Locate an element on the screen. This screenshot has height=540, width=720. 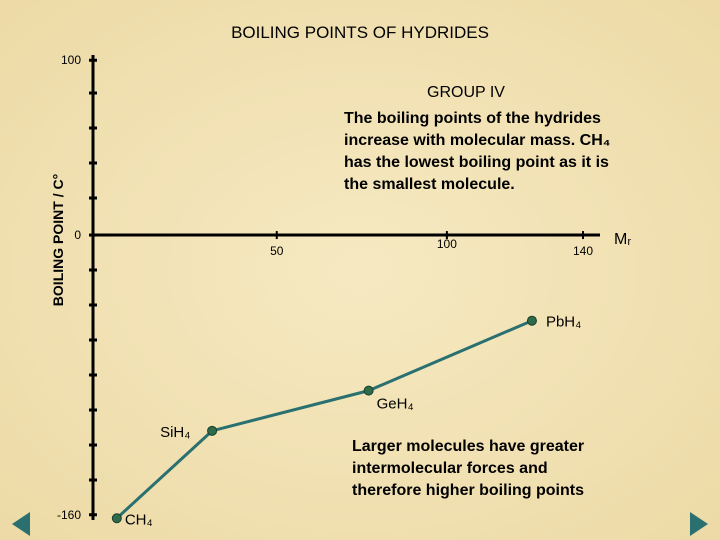
chart-title: BOILING POINTS OF HYDRIDES is located at coordinates (360, 32).